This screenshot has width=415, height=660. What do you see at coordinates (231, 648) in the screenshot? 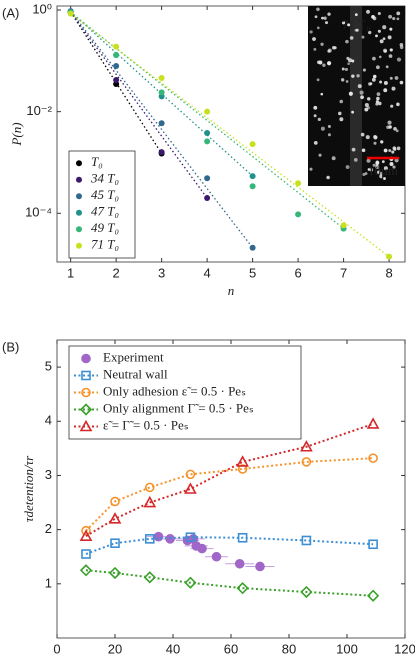
I see `x-tick-label: 60` at bounding box center [231, 648].